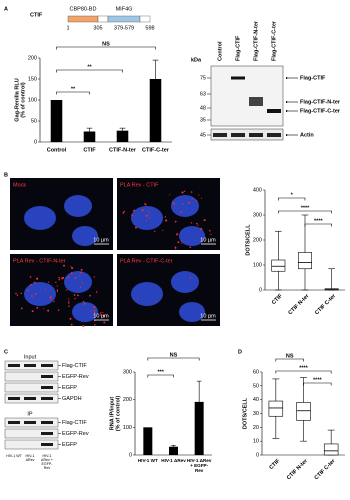 This screenshot has width=350, height=500. What do you see at coordinates (147, 460) in the screenshot?
I see `x-tick-label: HIV-1 WT` at bounding box center [147, 460].